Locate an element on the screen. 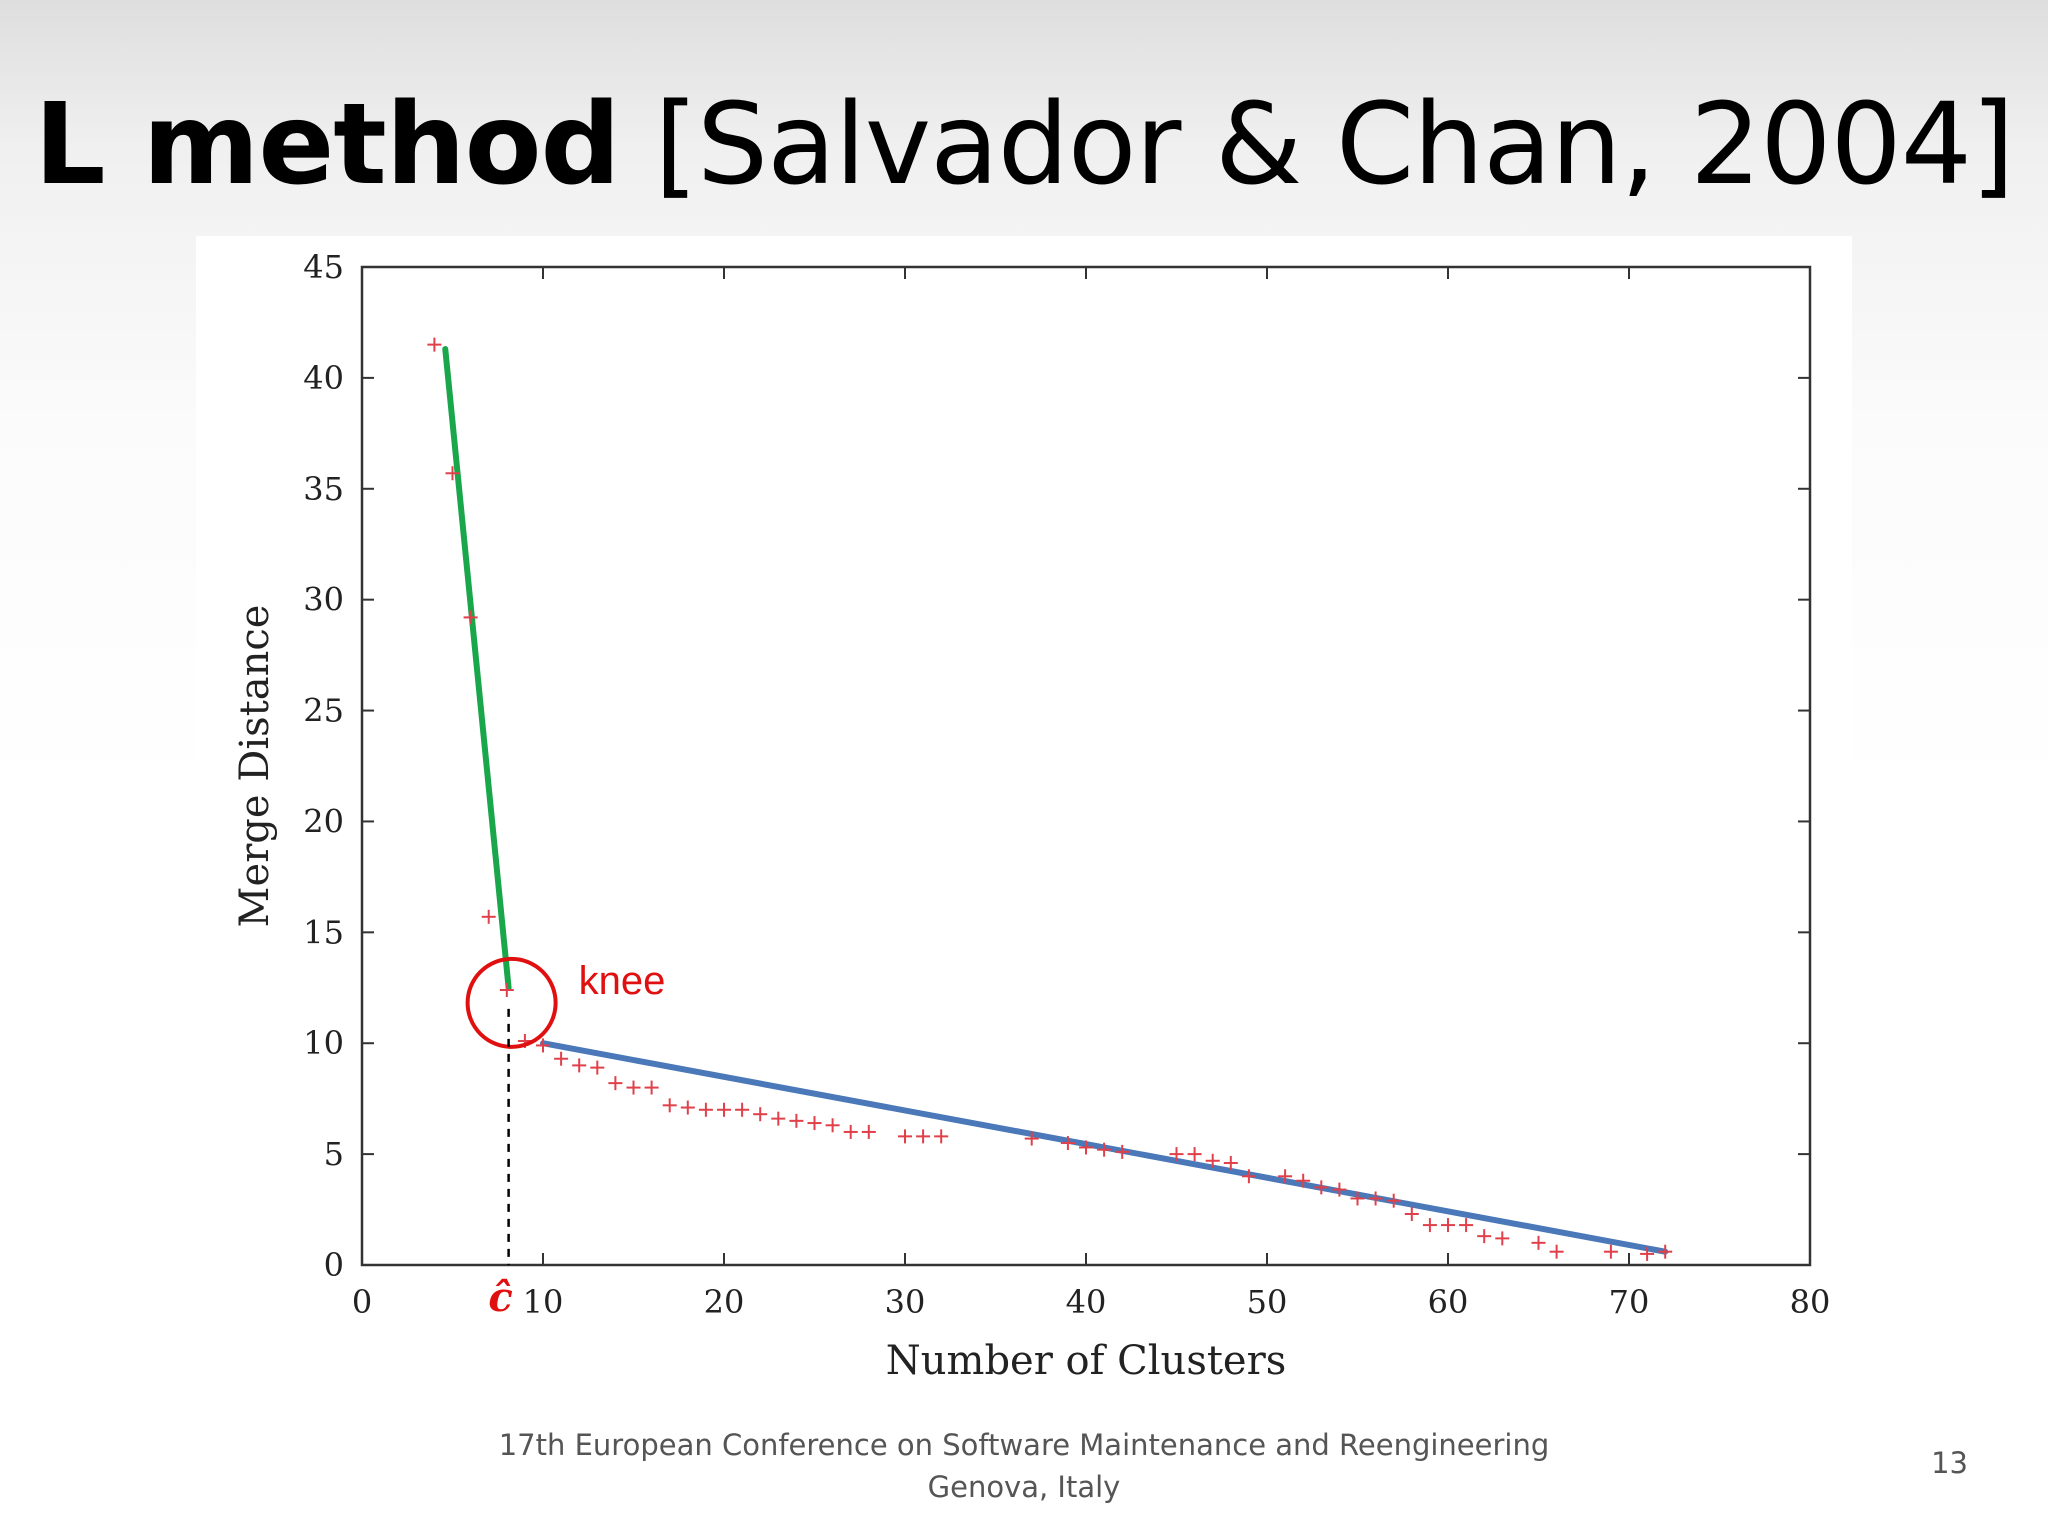  knee-label: knee is located at coordinates (622, 981).